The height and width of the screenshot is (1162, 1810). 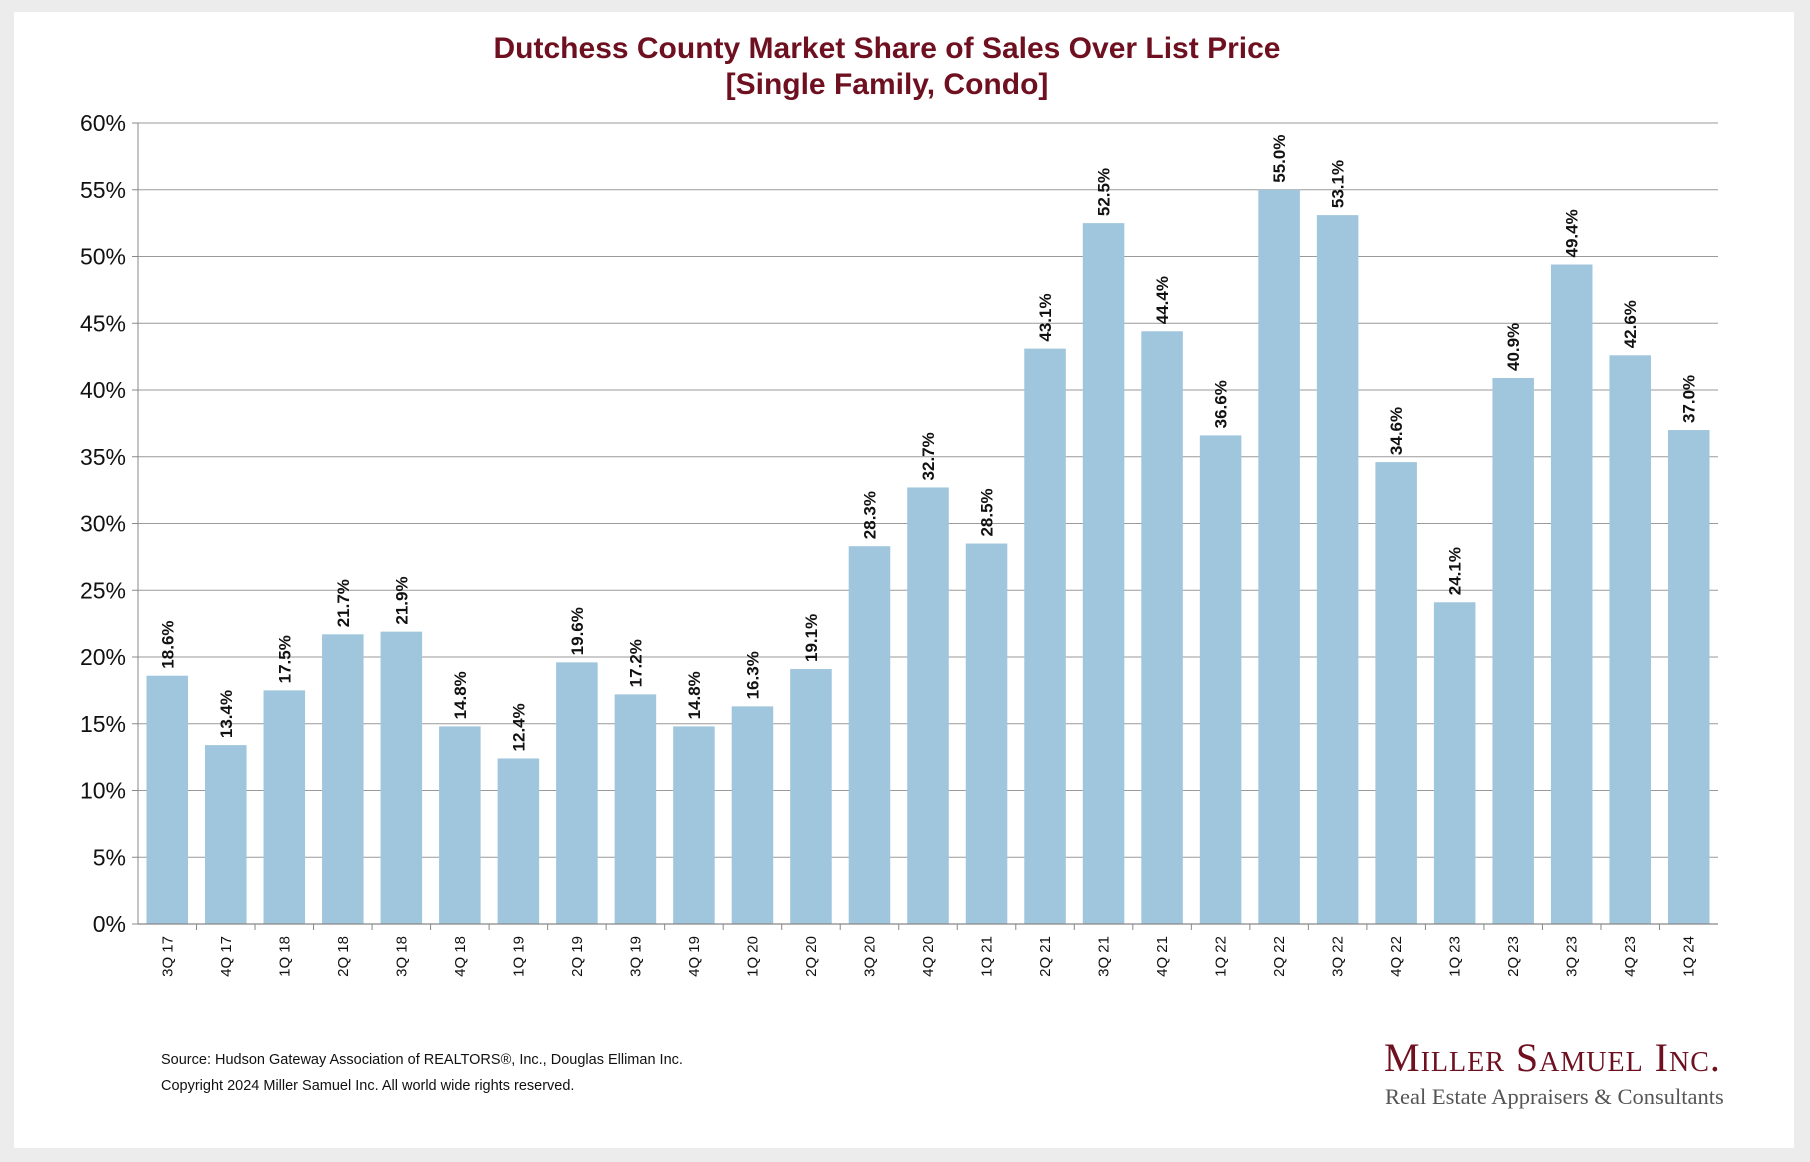 I want to click on data-label: 52.5%, so click(x=1104, y=192).